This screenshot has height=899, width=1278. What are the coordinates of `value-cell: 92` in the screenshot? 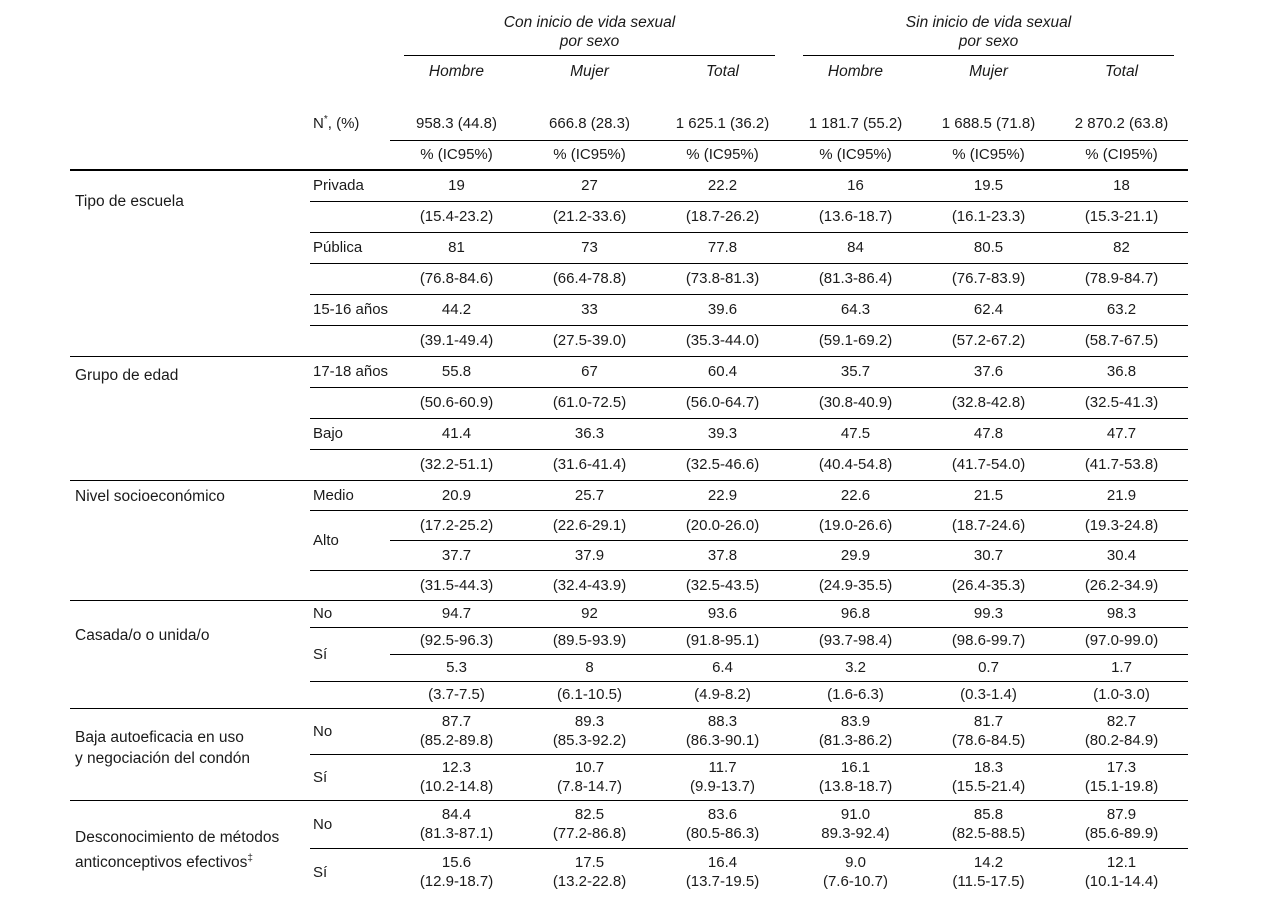 It's located at (589, 613).